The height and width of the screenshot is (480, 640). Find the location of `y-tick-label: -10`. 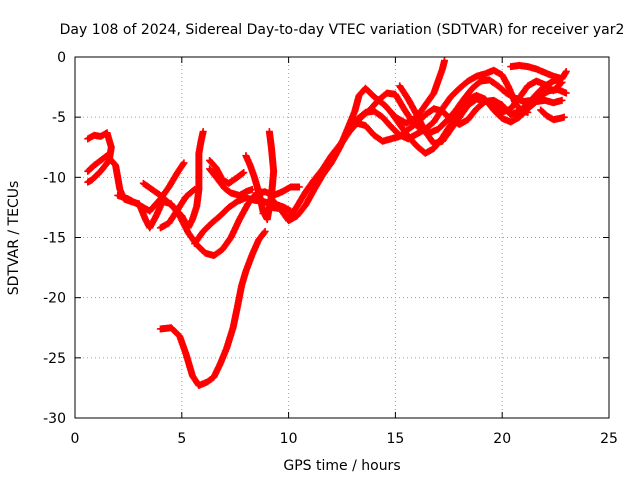

y-tick-label: -10 is located at coordinates (54, 178).